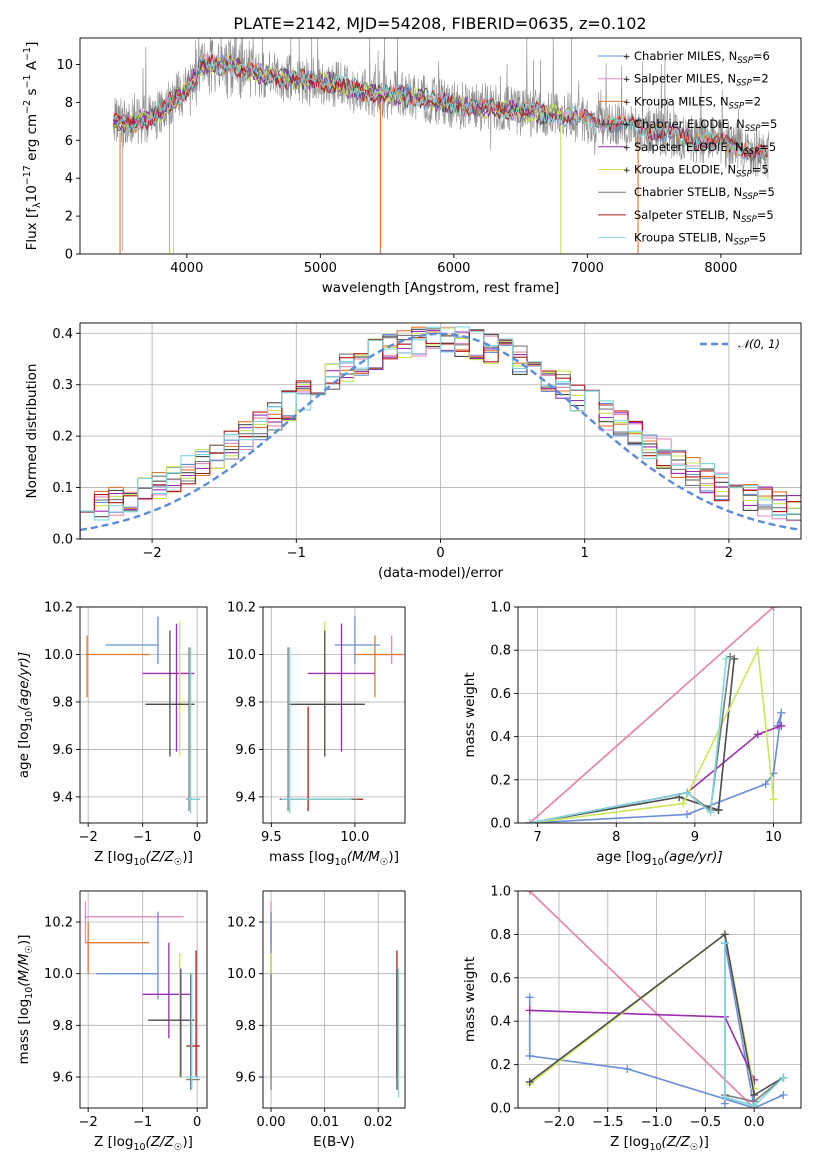 The height and width of the screenshot is (1170, 819). What do you see at coordinates (695, 837) in the screenshot?
I see `x-tick-label: 9` at bounding box center [695, 837].